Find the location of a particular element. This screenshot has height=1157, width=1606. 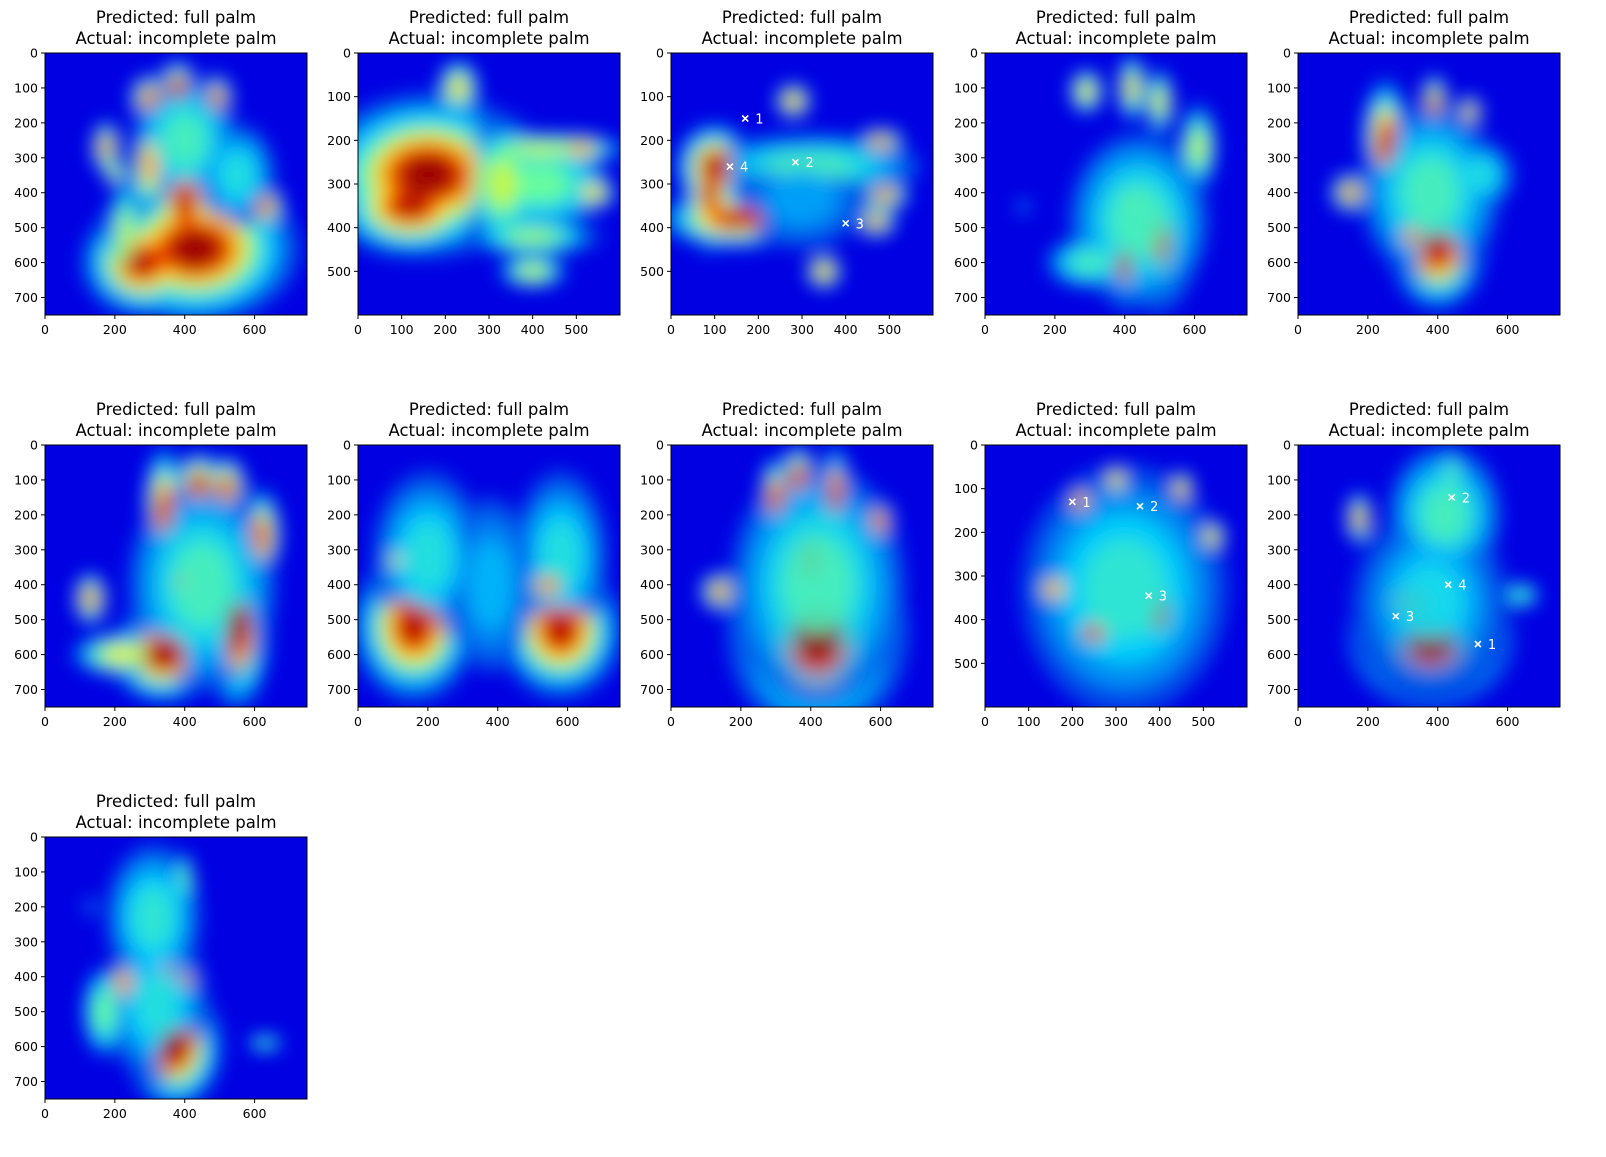

annotation-label: 2 is located at coordinates (1466, 498).